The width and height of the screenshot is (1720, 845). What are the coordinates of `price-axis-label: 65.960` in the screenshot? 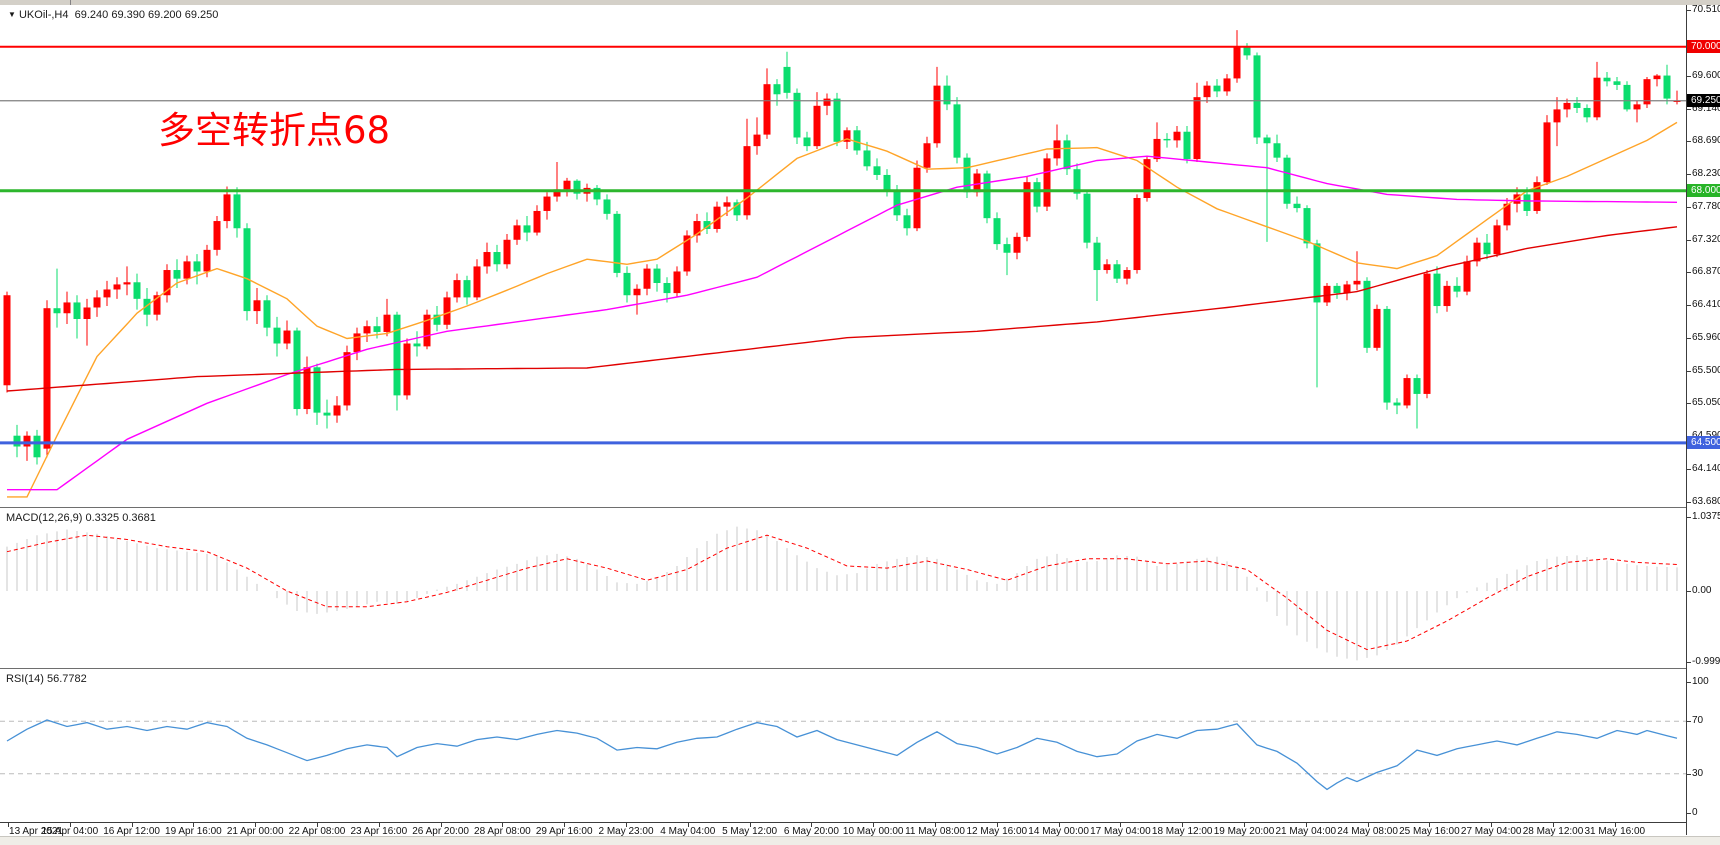 It's located at (1706, 337).